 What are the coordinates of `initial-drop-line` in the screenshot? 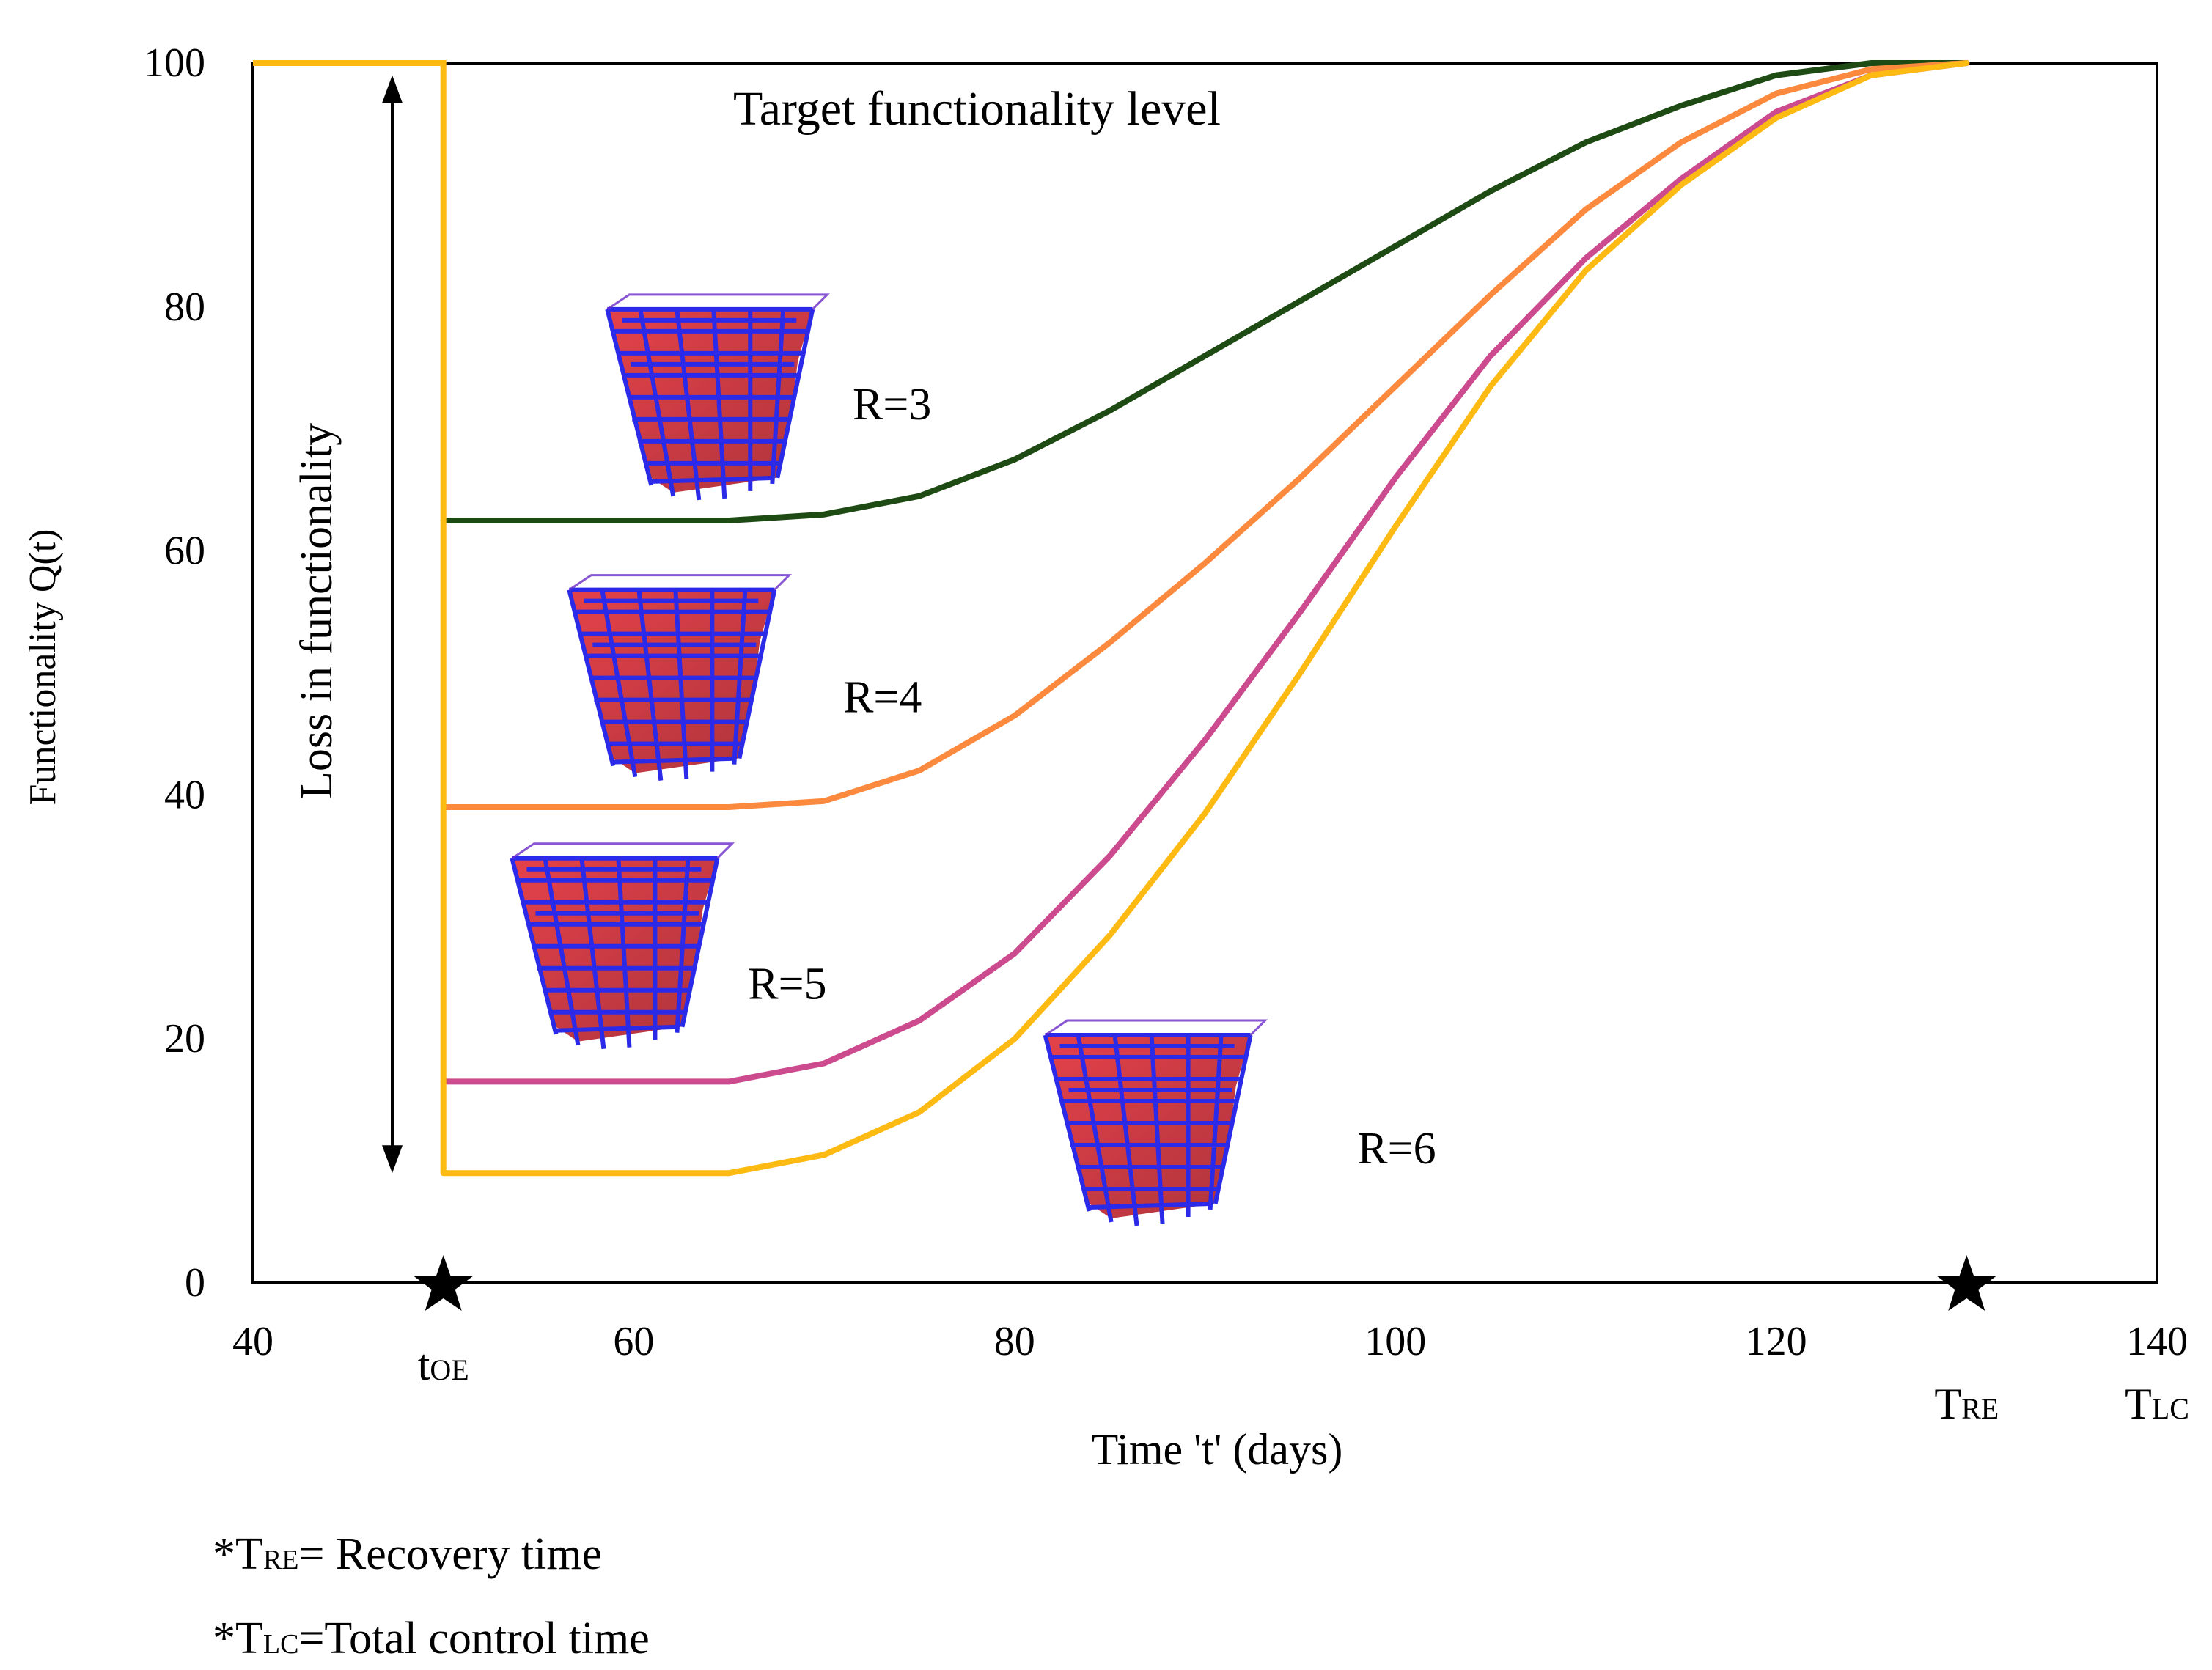 It's located at (350, 617).